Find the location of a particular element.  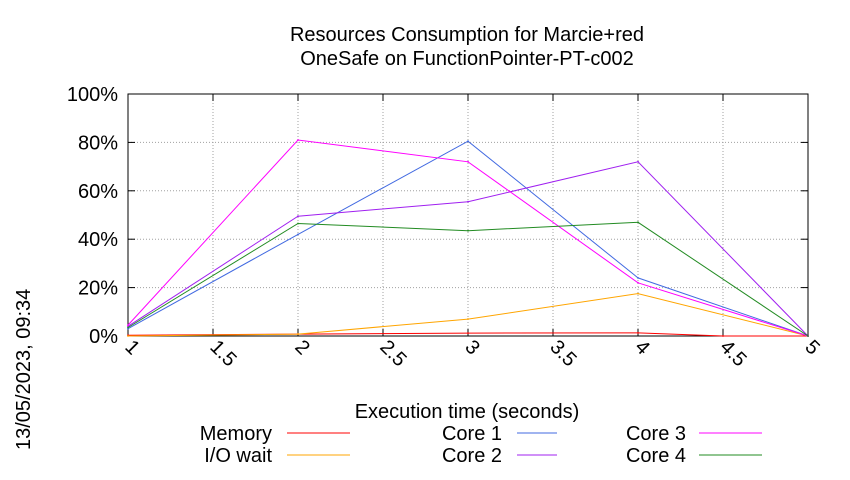

legend-label-memory: Memory is located at coordinates (236, 434).